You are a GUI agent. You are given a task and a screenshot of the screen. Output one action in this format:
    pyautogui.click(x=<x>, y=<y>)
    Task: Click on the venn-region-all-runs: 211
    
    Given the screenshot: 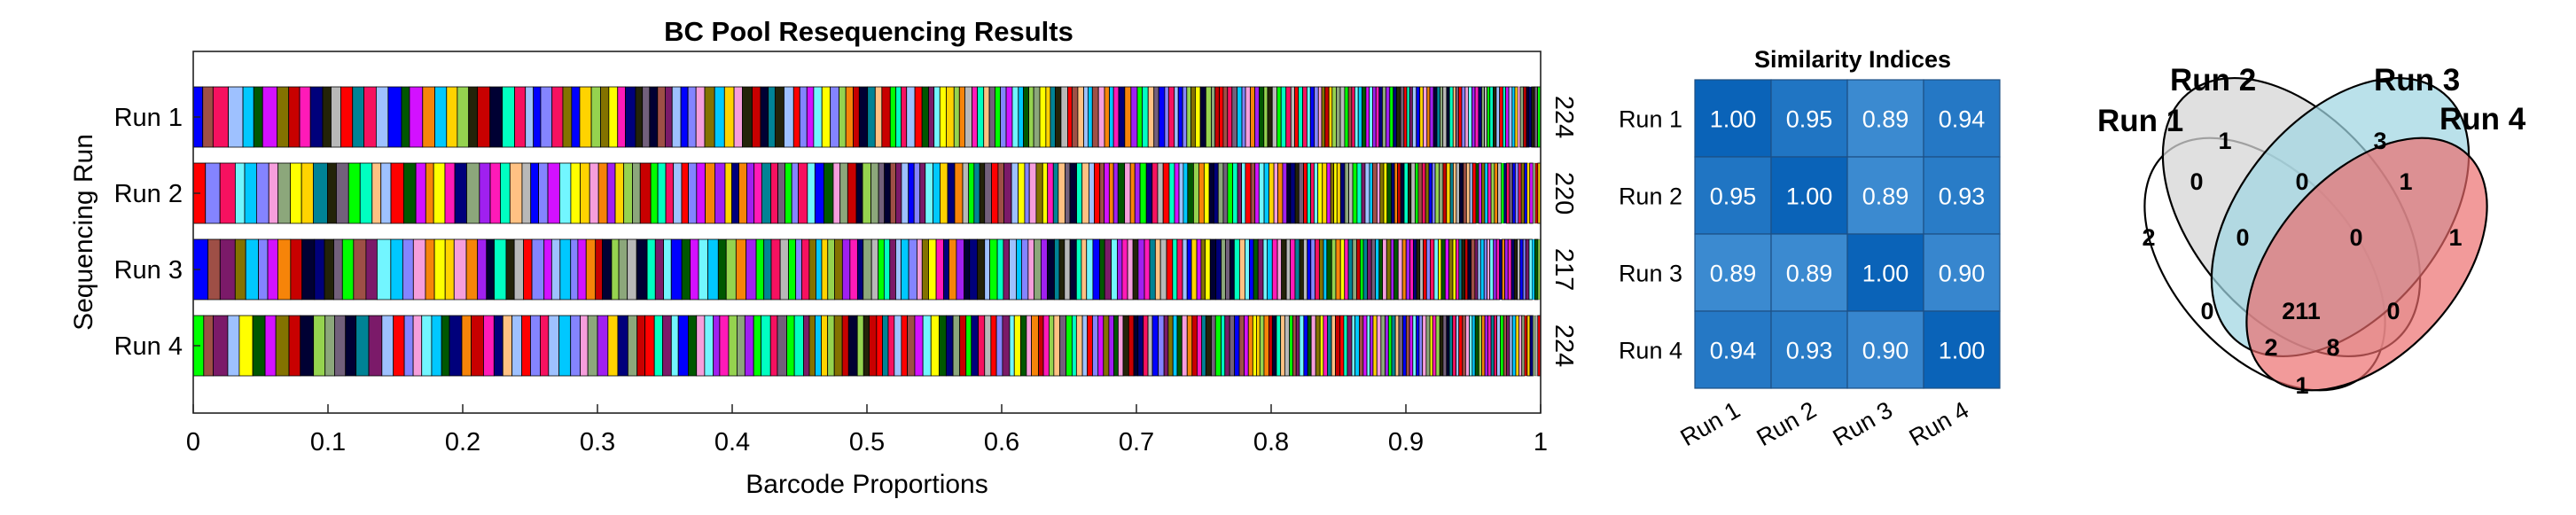 What is the action you would take?
    pyautogui.click(x=2301, y=311)
    